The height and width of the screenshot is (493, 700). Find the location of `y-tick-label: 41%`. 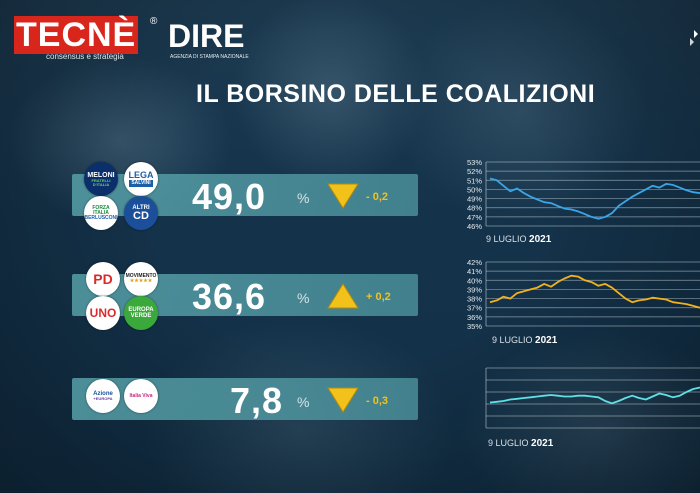

y-tick-label: 41% is located at coordinates (474, 271).